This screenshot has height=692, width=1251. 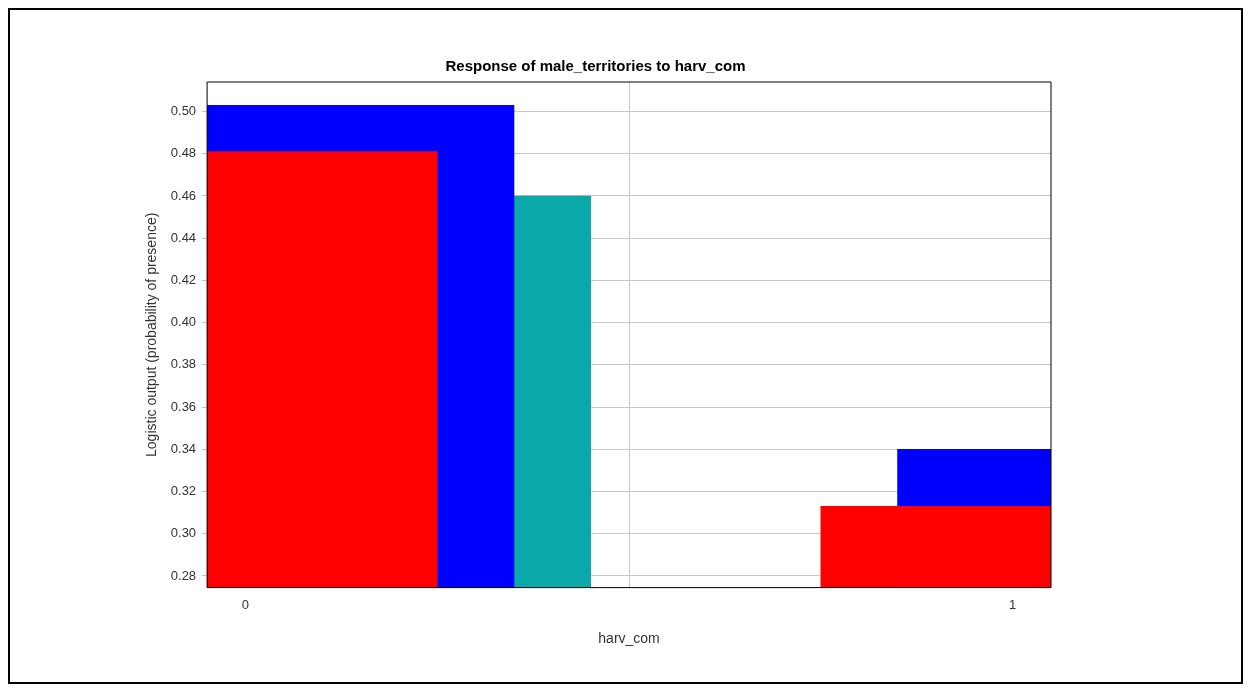 What do you see at coordinates (183, 364) in the screenshot?
I see `y-tick-label: 0.38` at bounding box center [183, 364].